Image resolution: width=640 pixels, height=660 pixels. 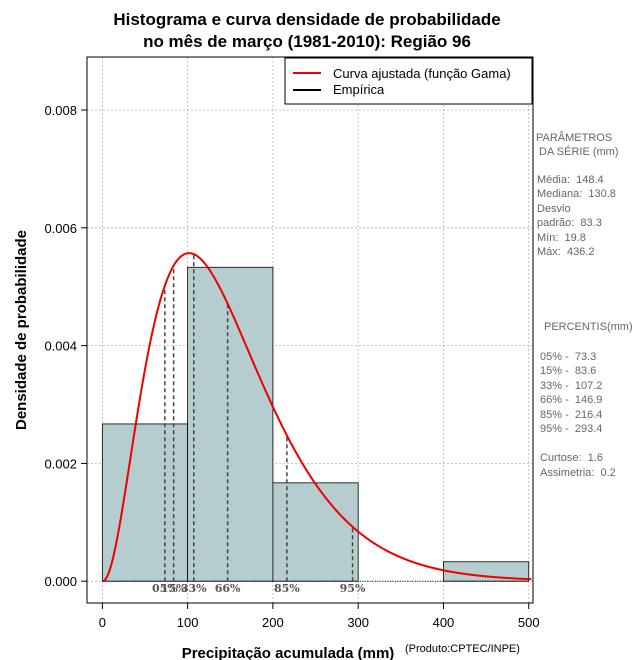 I want to click on param-median: Mediana: 130.8, so click(x=576, y=194).